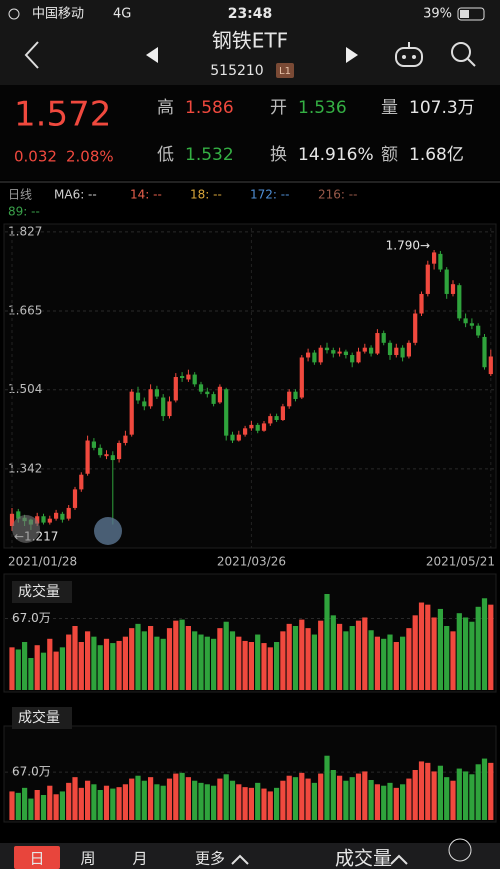 The width and height of the screenshot is (500, 869). What do you see at coordinates (363, 858) in the screenshot?
I see `tab: 成交量` at bounding box center [363, 858].